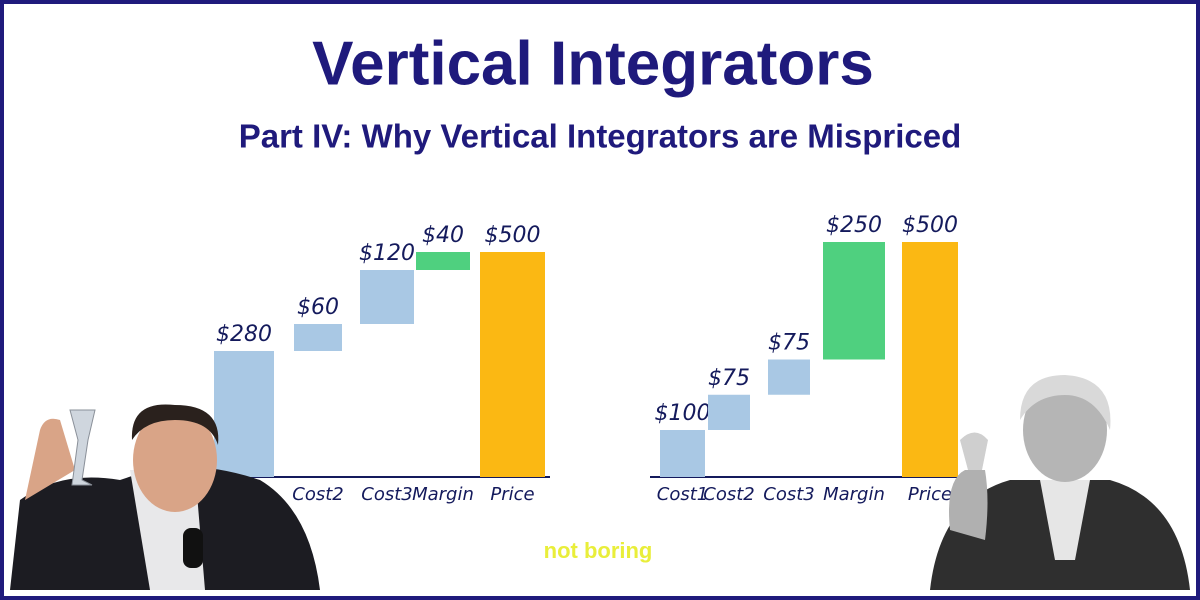  Describe the element at coordinates (318, 307) in the screenshot. I see `value-label: $60` at that location.